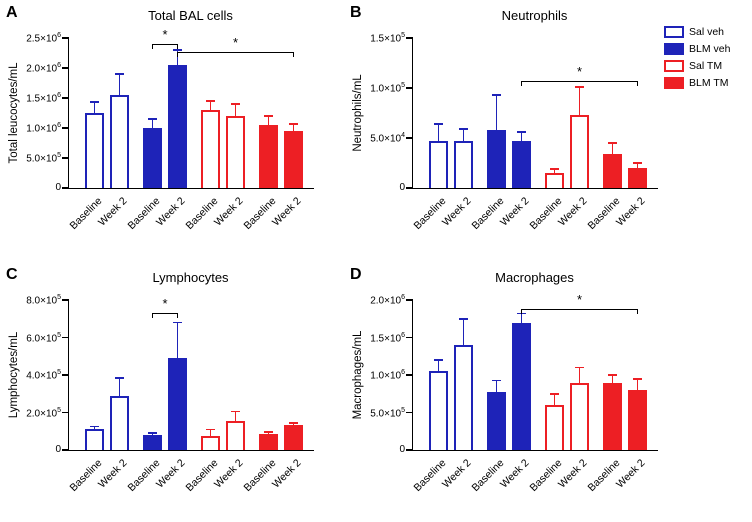 This screenshot has height=522, width=752. I want to click on y-tick-label: 2.0×10⁵, so click(43, 412).